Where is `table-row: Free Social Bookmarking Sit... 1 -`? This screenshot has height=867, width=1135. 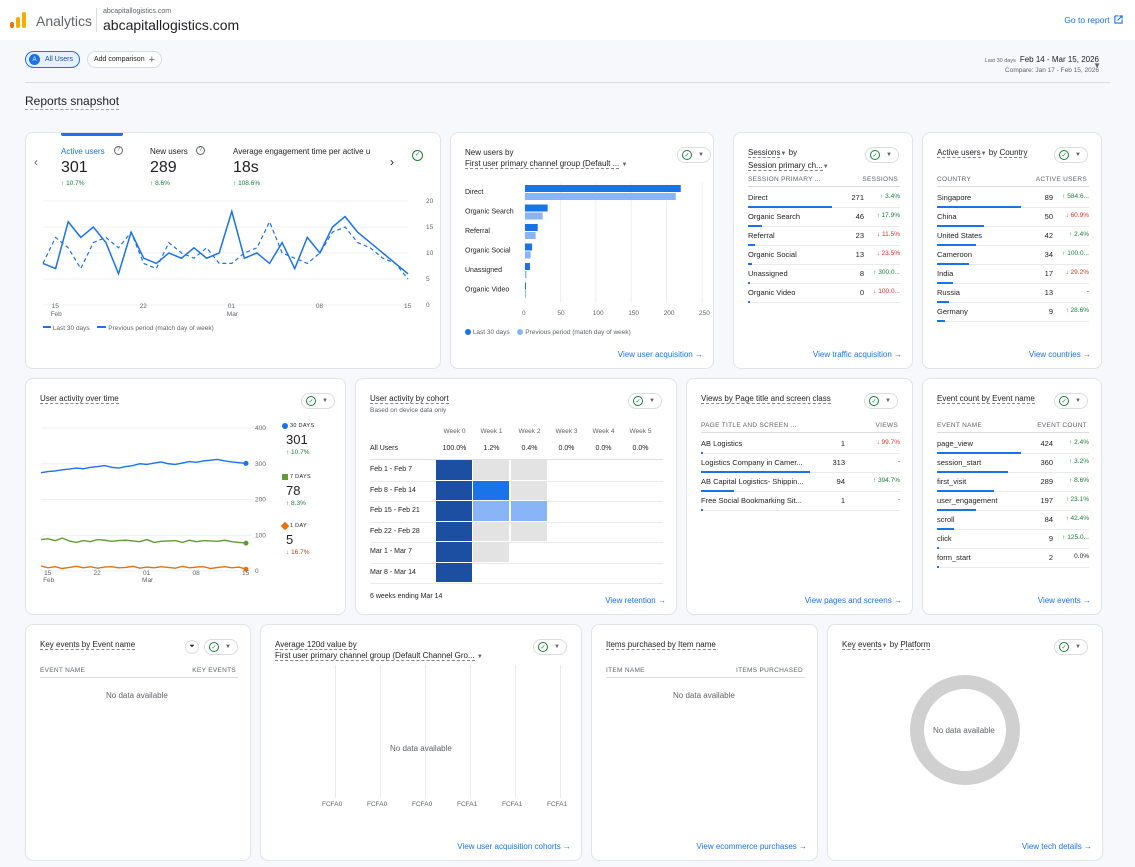 table-row: Free Social Bookmarking Sit... 1 - is located at coordinates (800, 501).